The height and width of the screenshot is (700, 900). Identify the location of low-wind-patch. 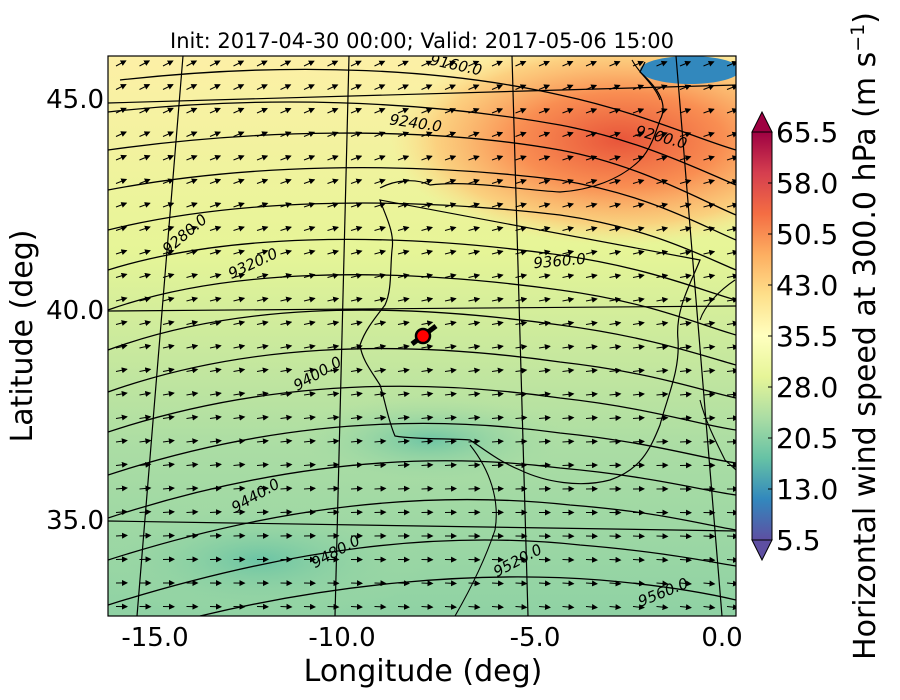
(688, 70).